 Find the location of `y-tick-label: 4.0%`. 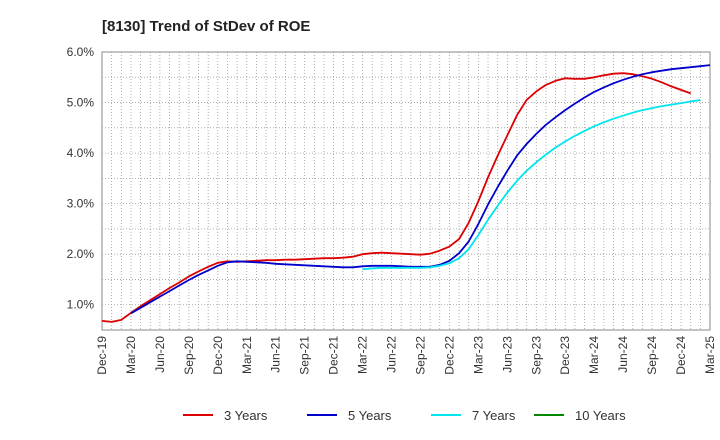

y-tick-label: 4.0% is located at coordinates (81, 153).